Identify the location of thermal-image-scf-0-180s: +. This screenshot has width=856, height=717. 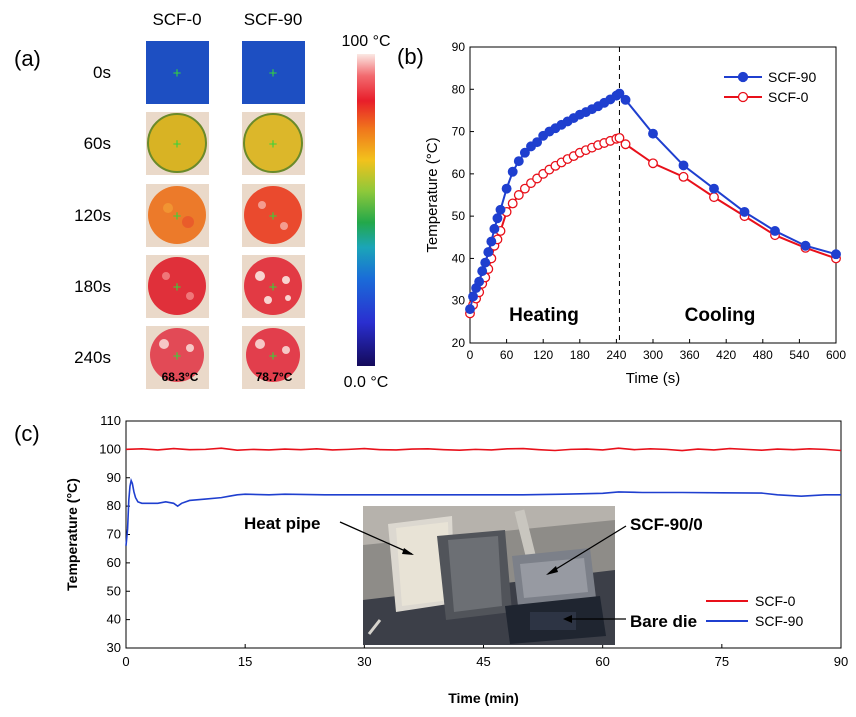
(177, 286).